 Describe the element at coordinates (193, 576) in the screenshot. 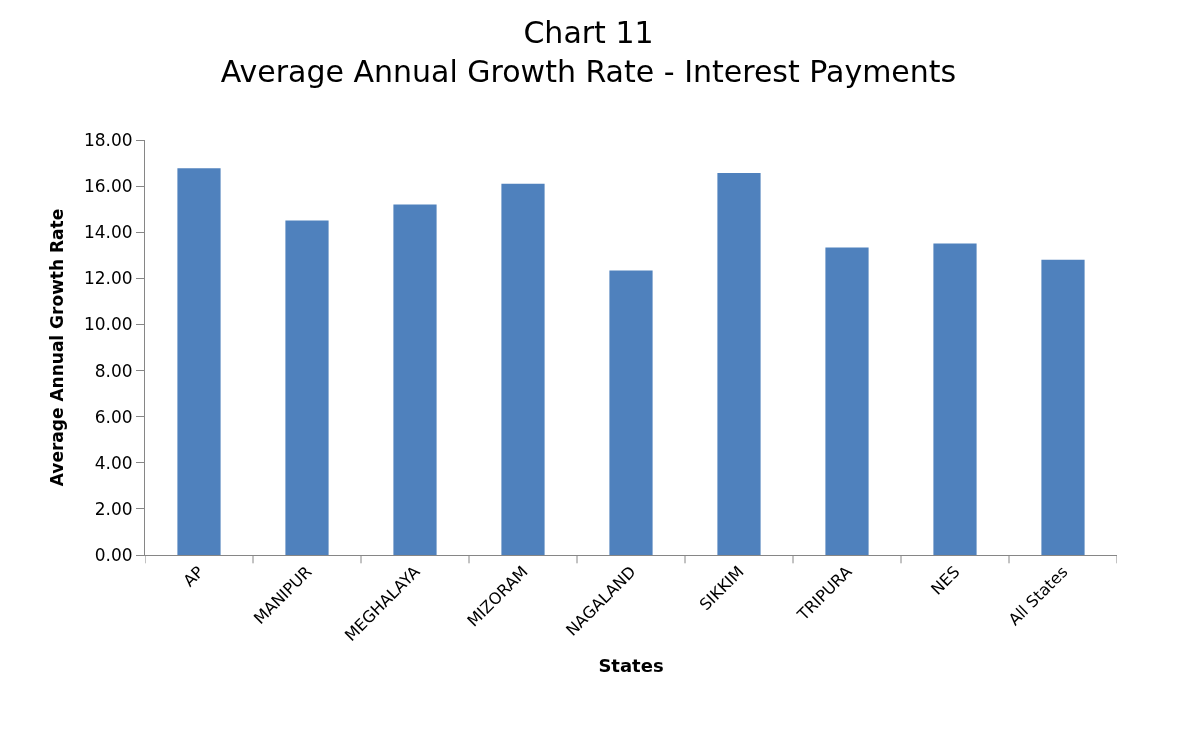

I see `x-tick-label: AP` at that location.